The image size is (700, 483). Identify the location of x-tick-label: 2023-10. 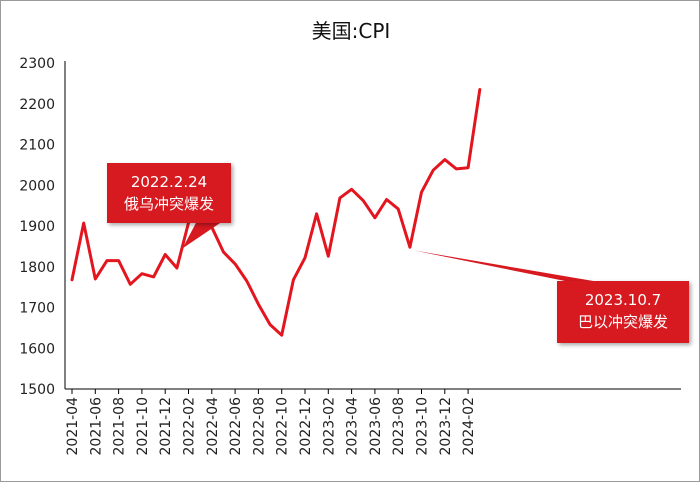
(423, 426).